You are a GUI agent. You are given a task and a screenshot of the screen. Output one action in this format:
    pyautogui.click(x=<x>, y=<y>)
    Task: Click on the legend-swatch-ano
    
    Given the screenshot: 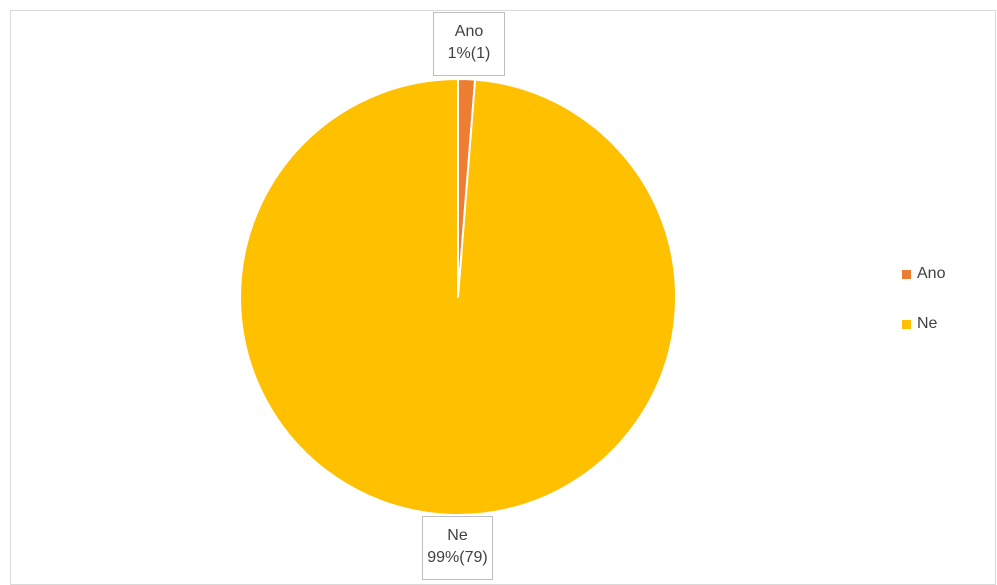 What is the action you would take?
    pyautogui.click(x=906, y=274)
    